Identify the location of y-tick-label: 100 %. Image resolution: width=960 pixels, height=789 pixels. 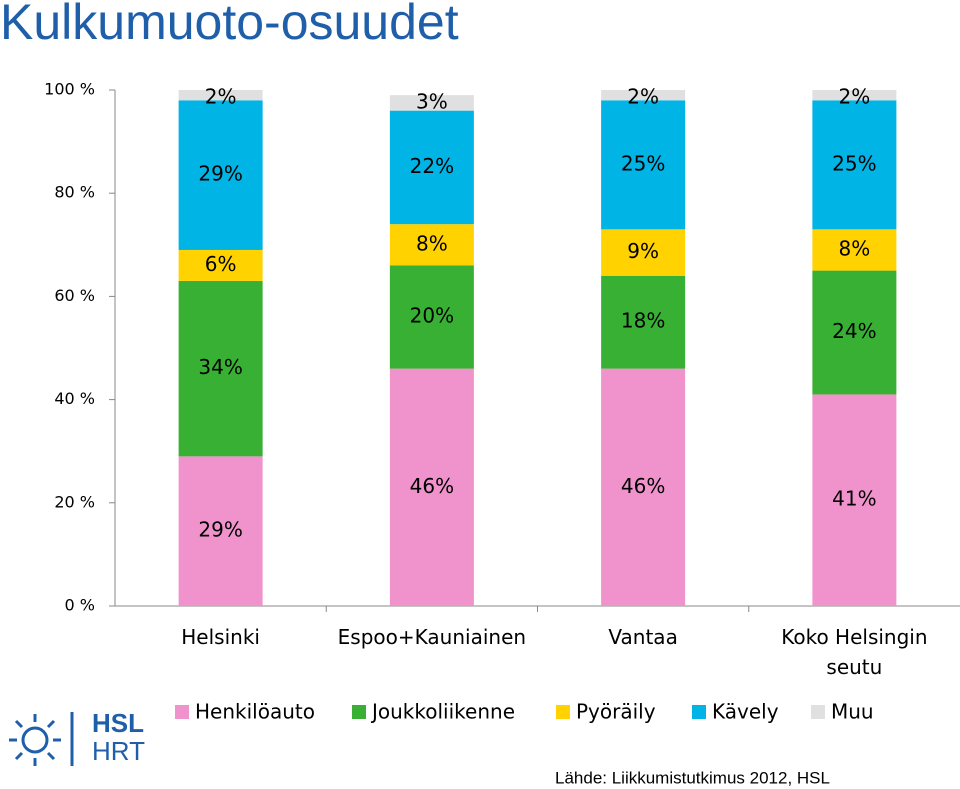
(69, 89).